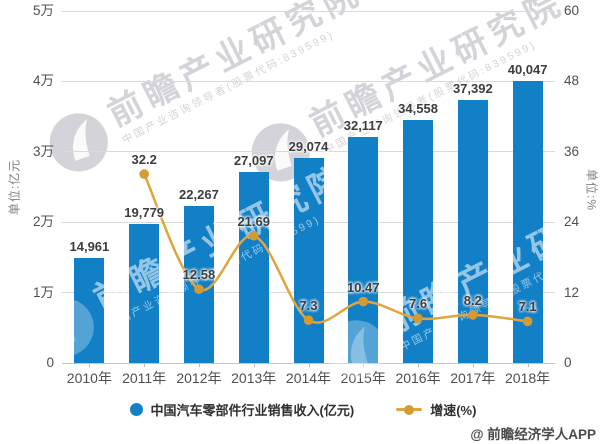  What do you see at coordinates (254, 378) in the screenshot?
I see `x-tick-label: 2013年` at bounding box center [254, 378].